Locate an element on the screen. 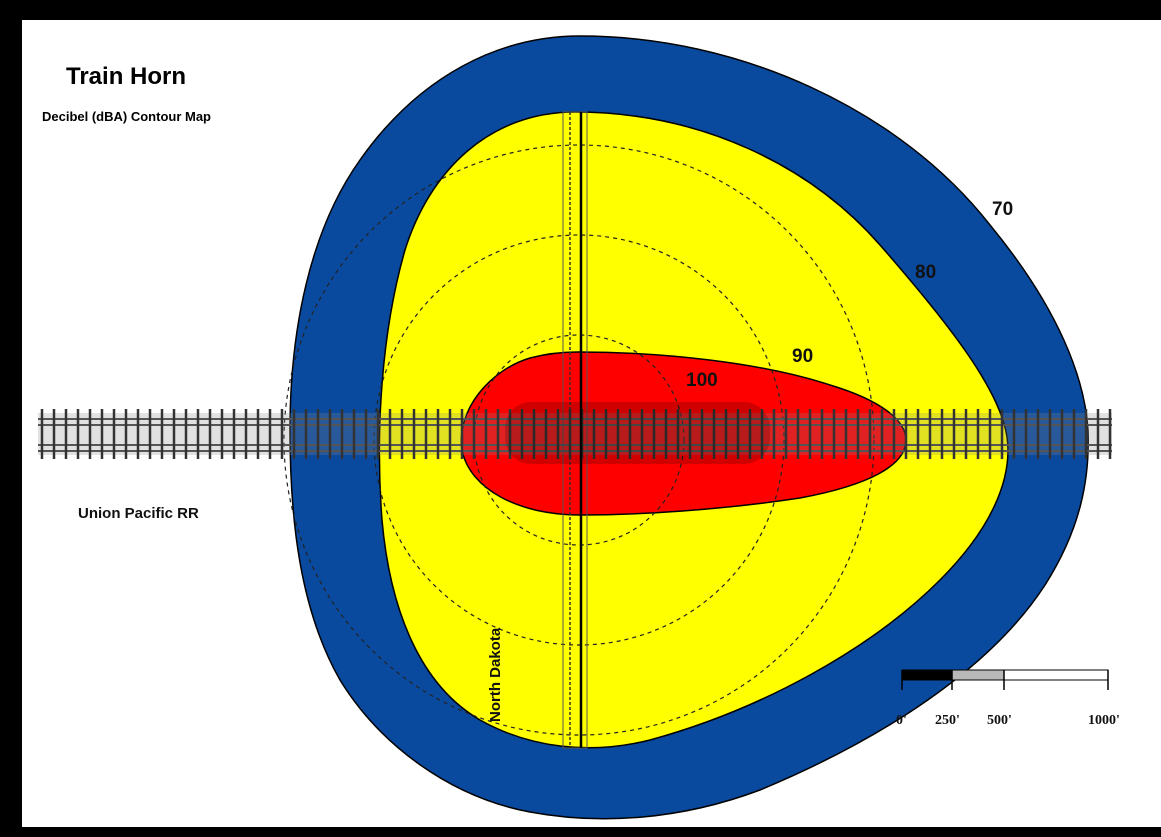 This screenshot has height=837, width=1161. contour-label-90: 90 is located at coordinates (802, 356).